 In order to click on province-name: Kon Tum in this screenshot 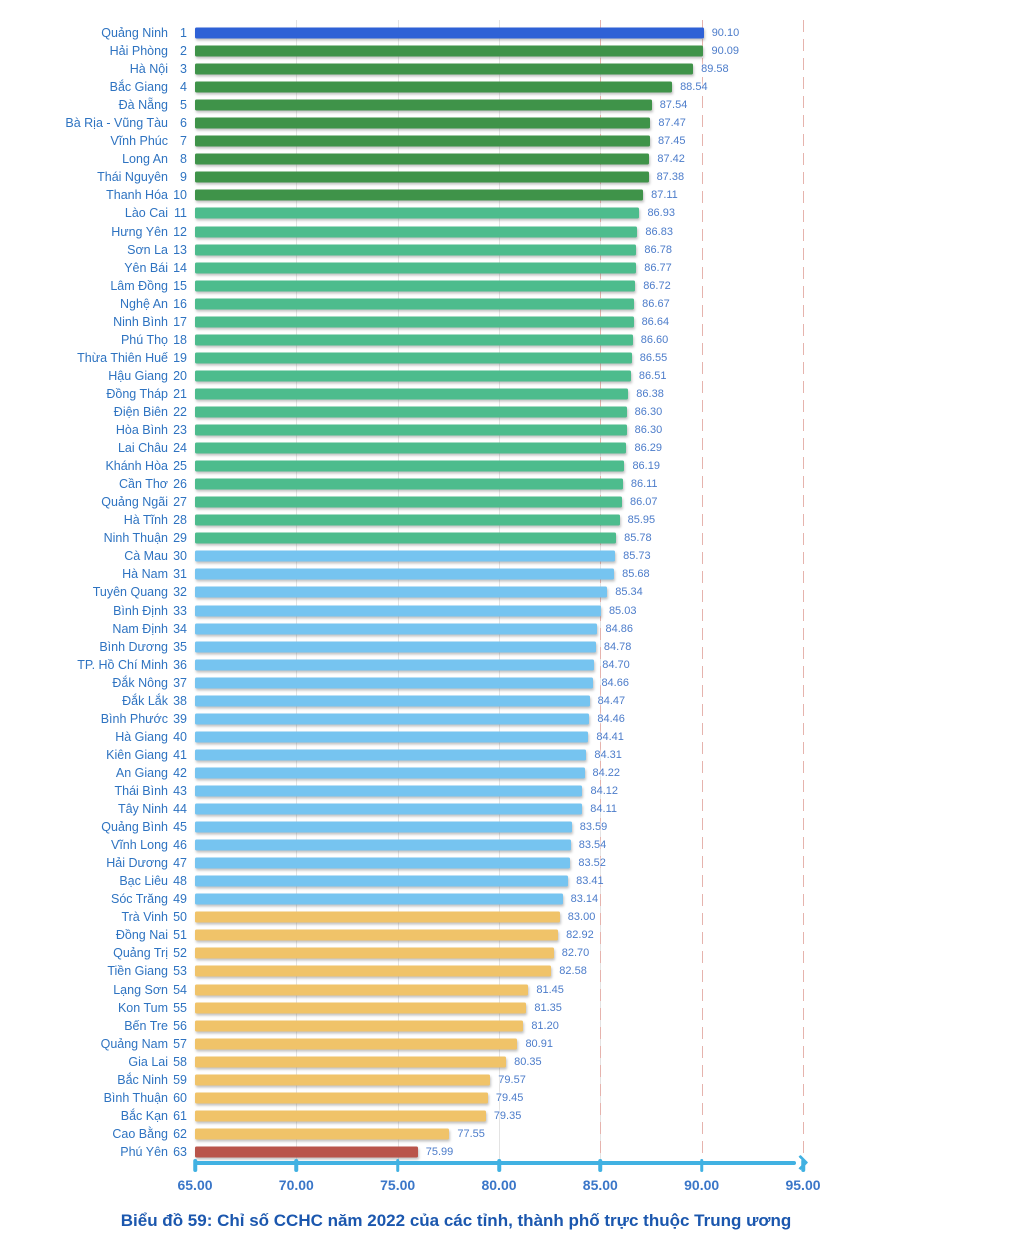, I will do `click(142, 1007)`.